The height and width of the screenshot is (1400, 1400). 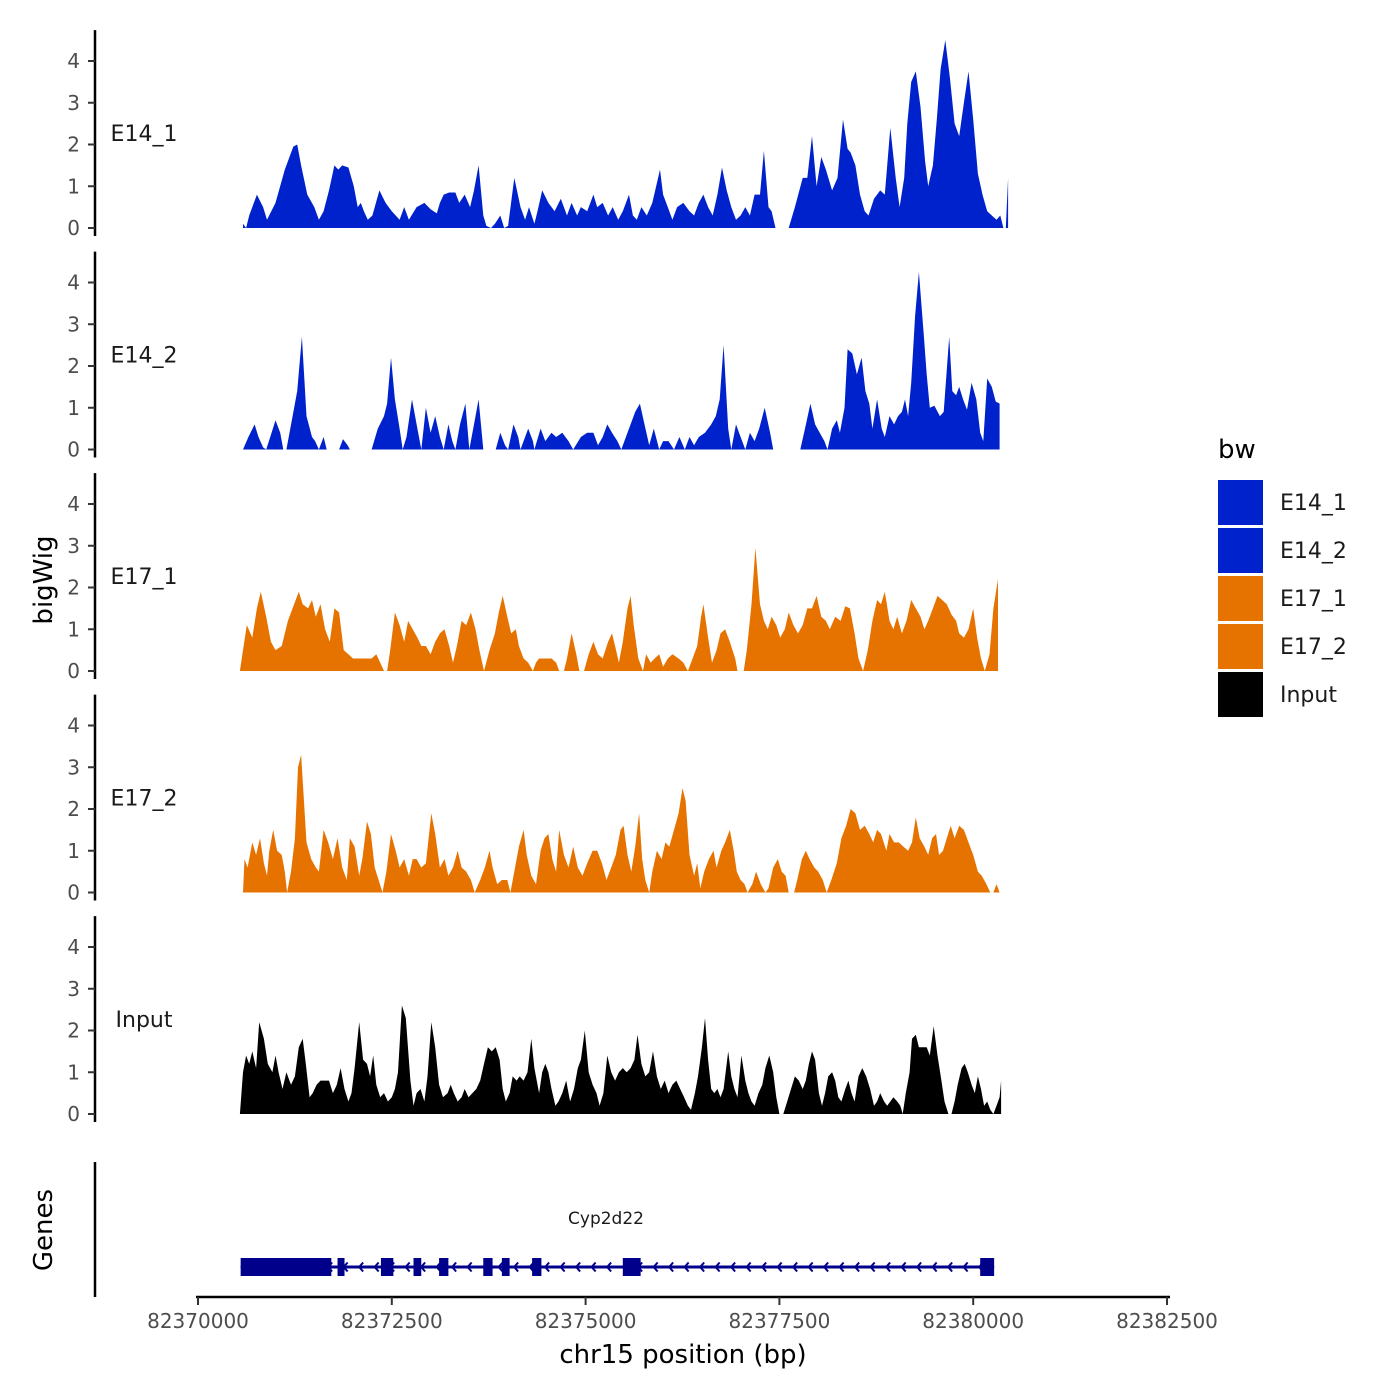 I want to click on legend-label: E14_1, so click(x=1313, y=503).